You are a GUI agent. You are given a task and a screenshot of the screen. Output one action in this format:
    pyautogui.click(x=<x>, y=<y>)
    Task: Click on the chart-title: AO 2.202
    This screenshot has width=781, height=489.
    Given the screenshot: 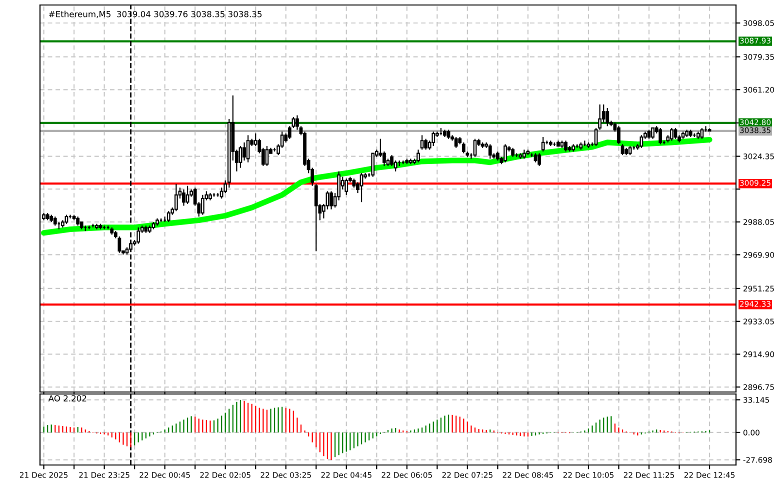 What is the action you would take?
    pyautogui.click(x=67, y=398)
    